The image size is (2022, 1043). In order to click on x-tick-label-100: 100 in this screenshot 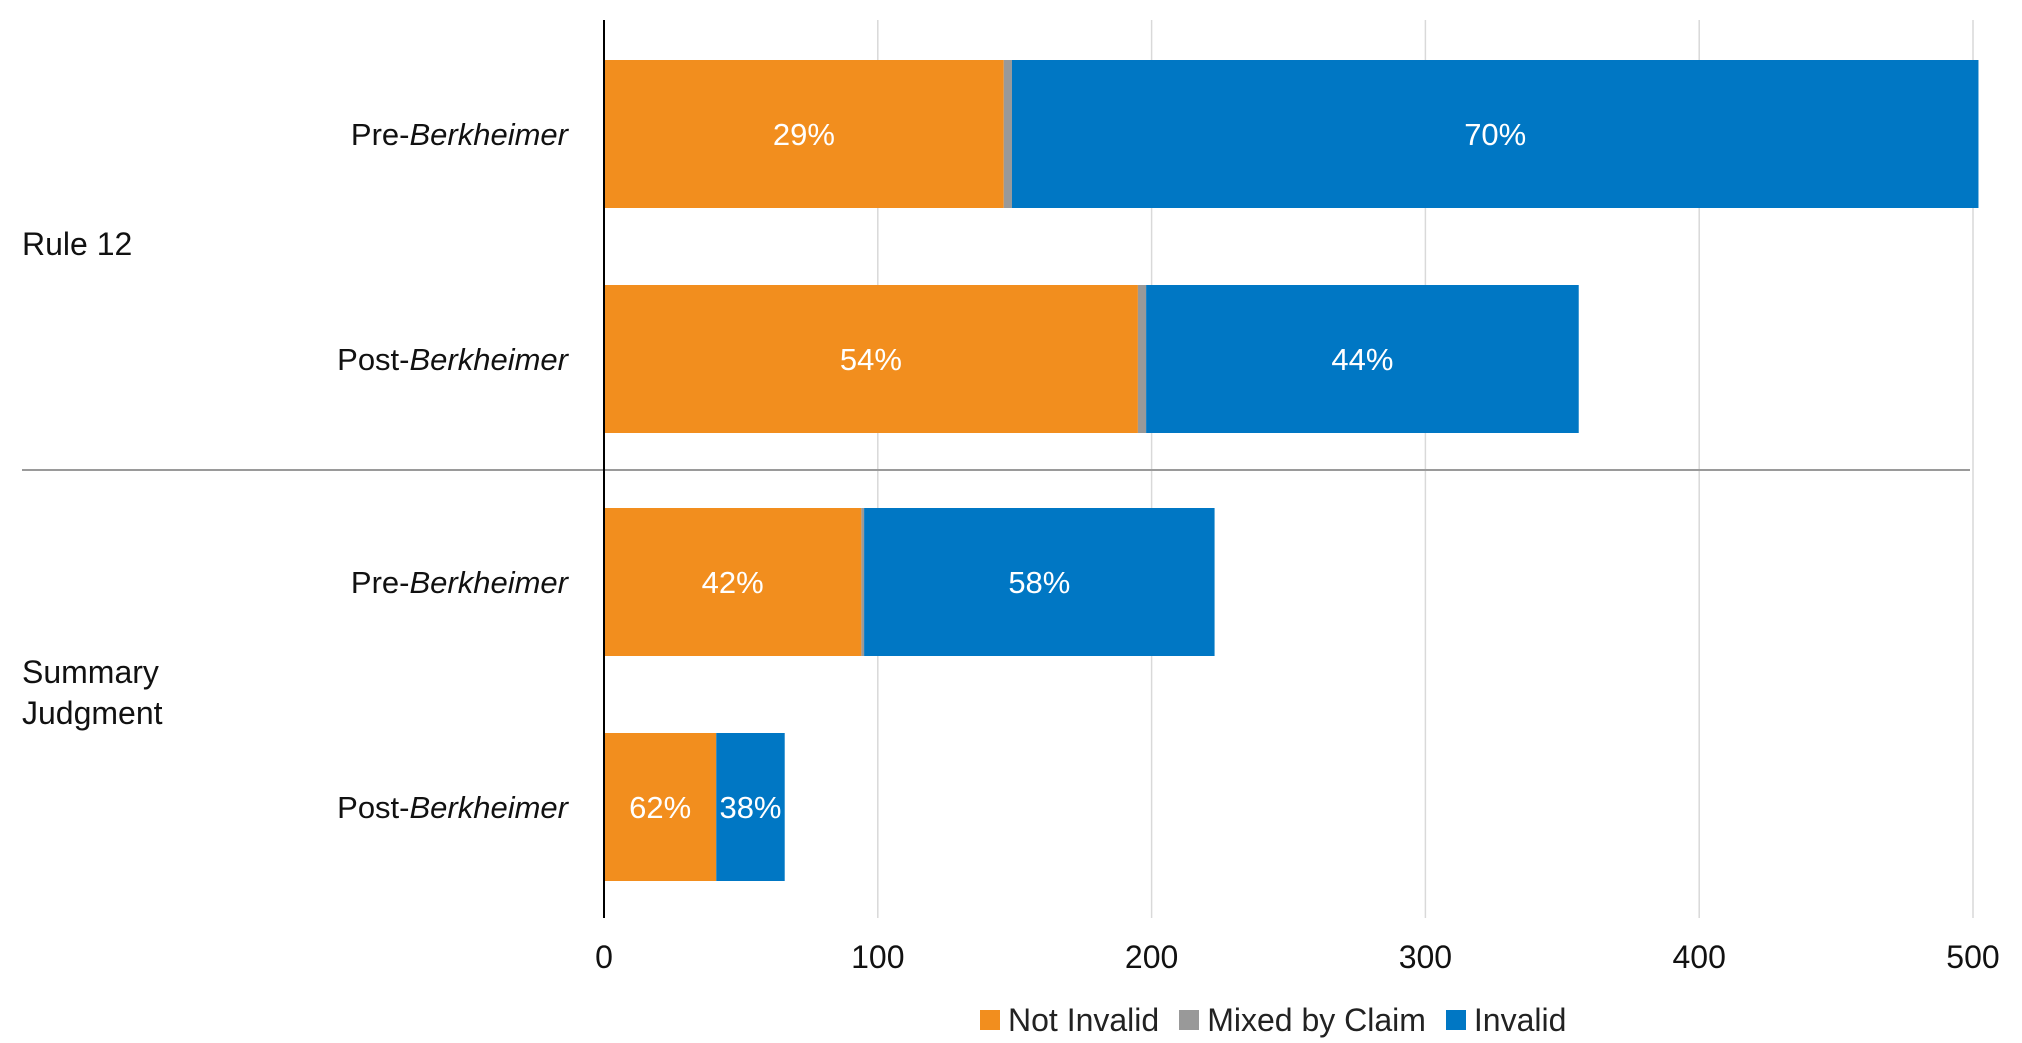, I will do `click(877, 957)`.